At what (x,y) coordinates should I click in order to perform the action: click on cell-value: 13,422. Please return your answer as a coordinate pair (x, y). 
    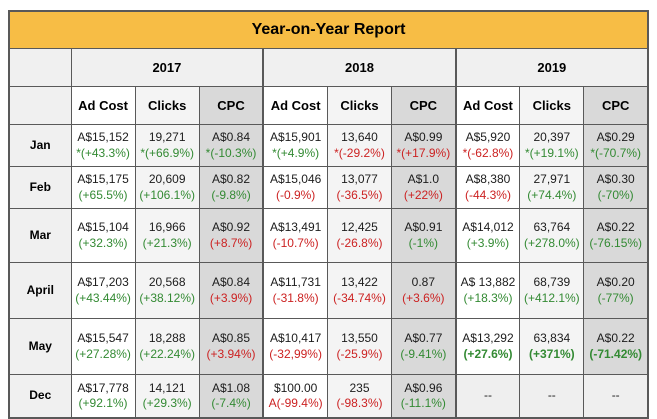
    Looking at the image, I should click on (359, 282).